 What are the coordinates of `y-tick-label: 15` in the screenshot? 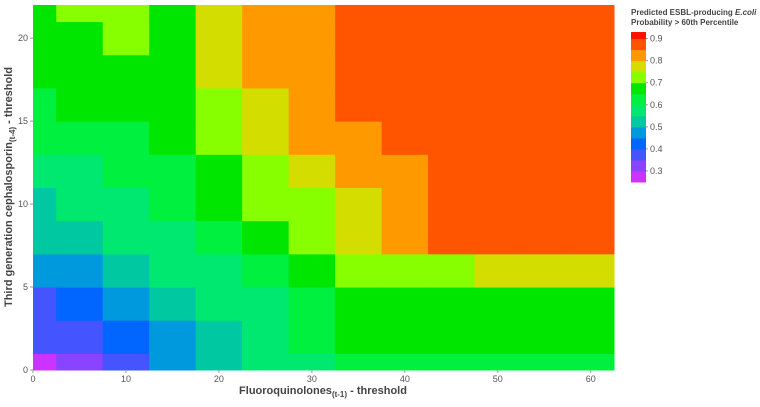 It's located at (23, 121).